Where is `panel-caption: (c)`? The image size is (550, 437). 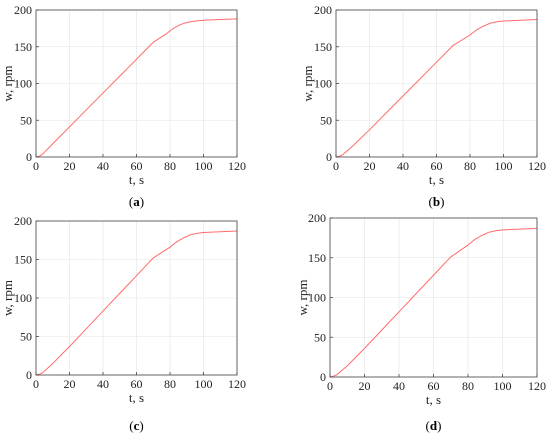 panel-caption: (c) is located at coordinates (136, 425).